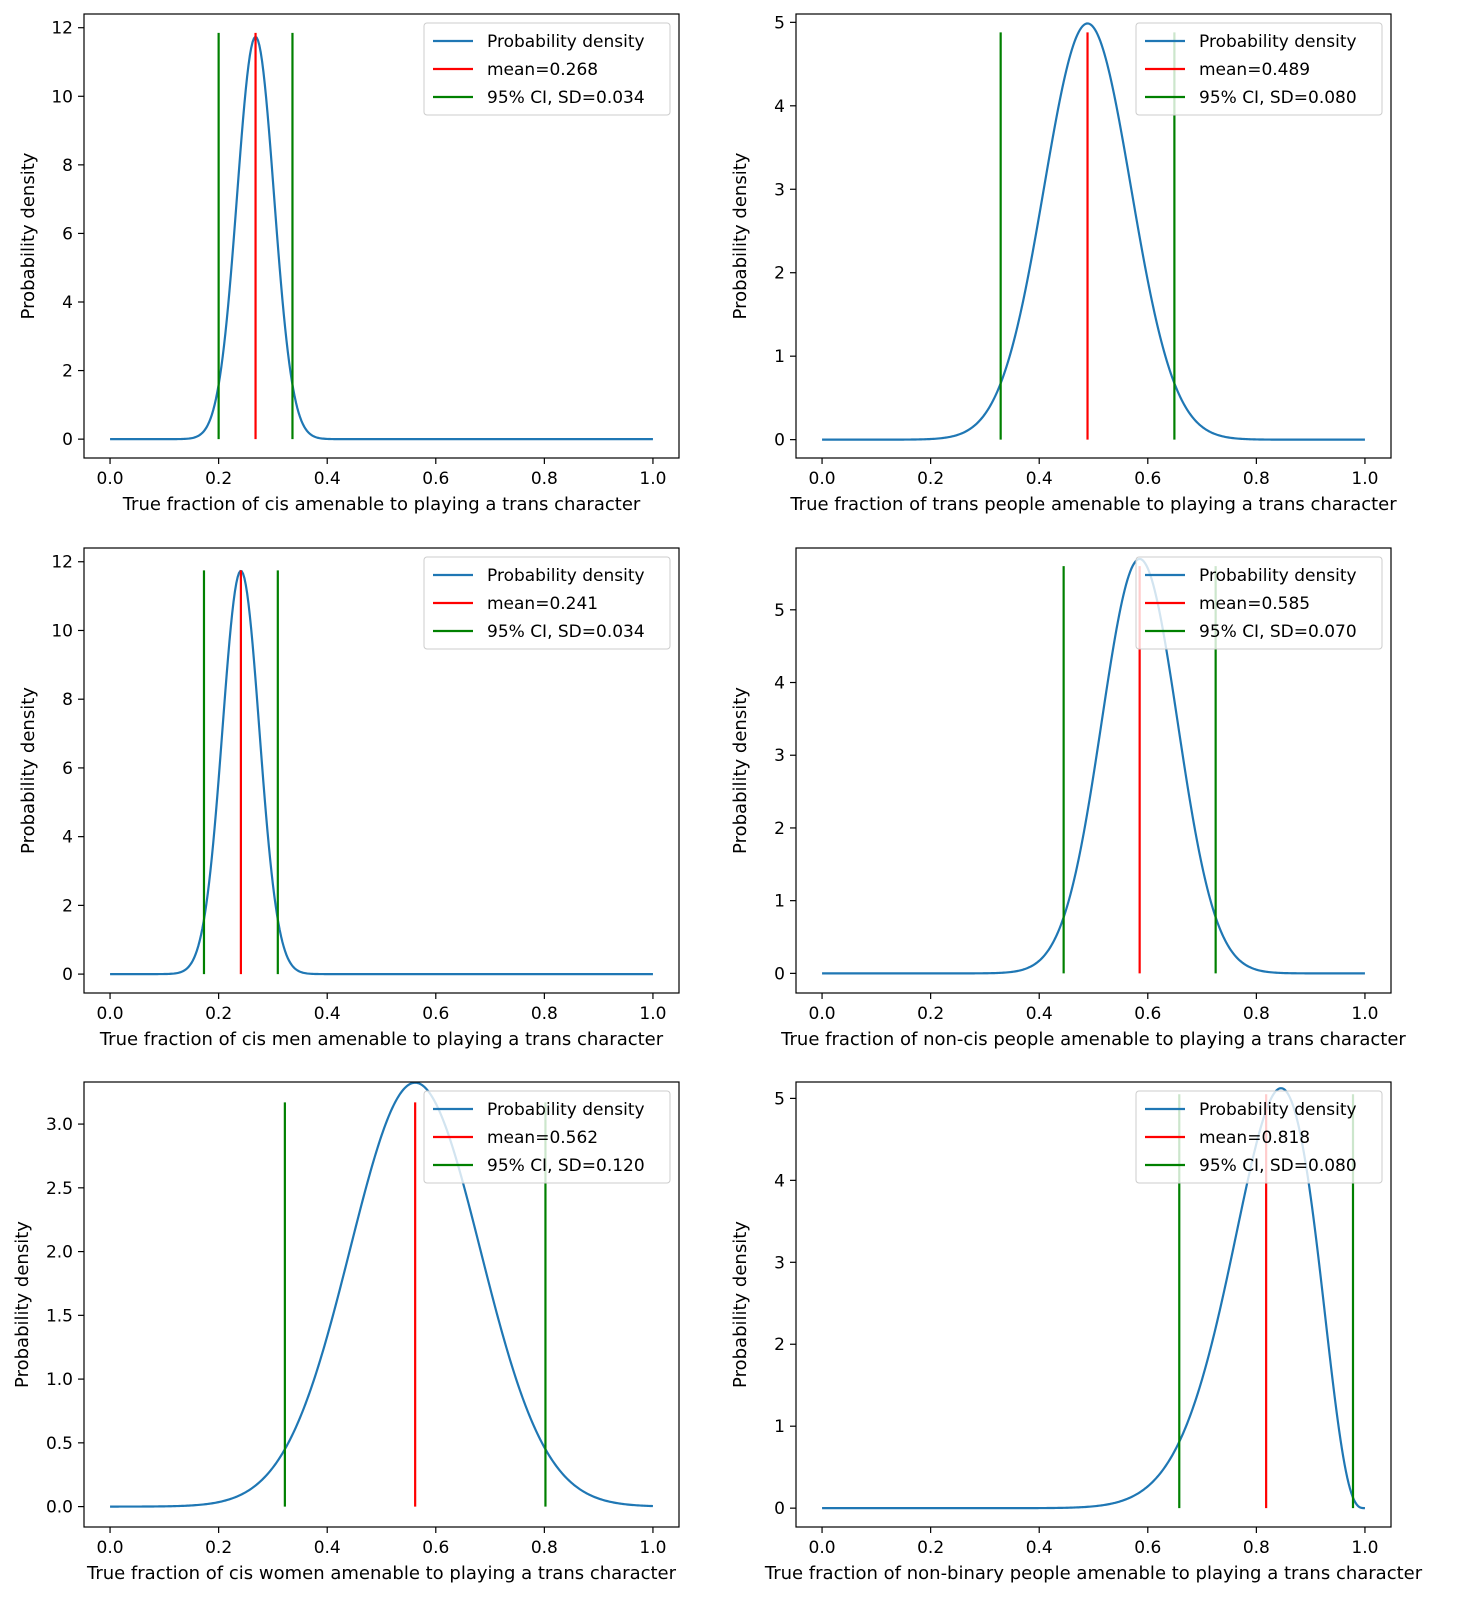 This screenshot has height=1600, width=1463. I want to click on legend-entry: mean=0.585, so click(1254, 604).